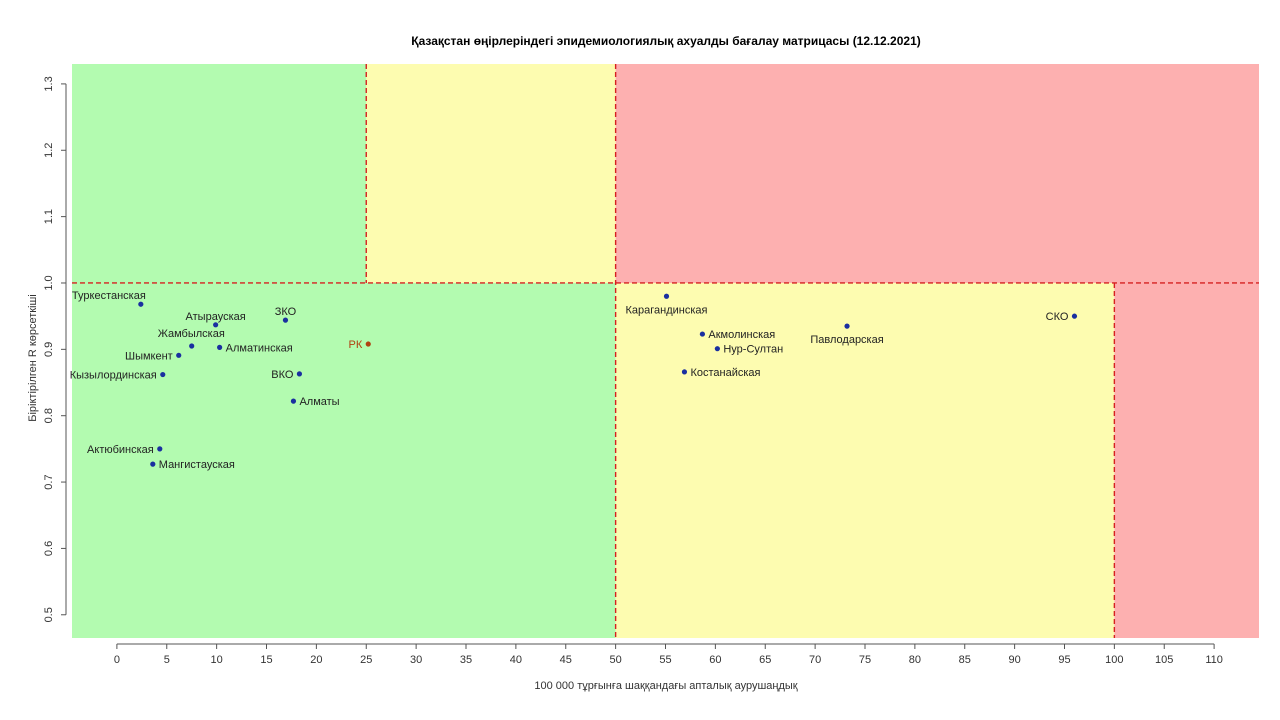 The image size is (1280, 720). Describe the element at coordinates (316, 660) in the screenshot. I see `x-tick-label: 20` at that location.